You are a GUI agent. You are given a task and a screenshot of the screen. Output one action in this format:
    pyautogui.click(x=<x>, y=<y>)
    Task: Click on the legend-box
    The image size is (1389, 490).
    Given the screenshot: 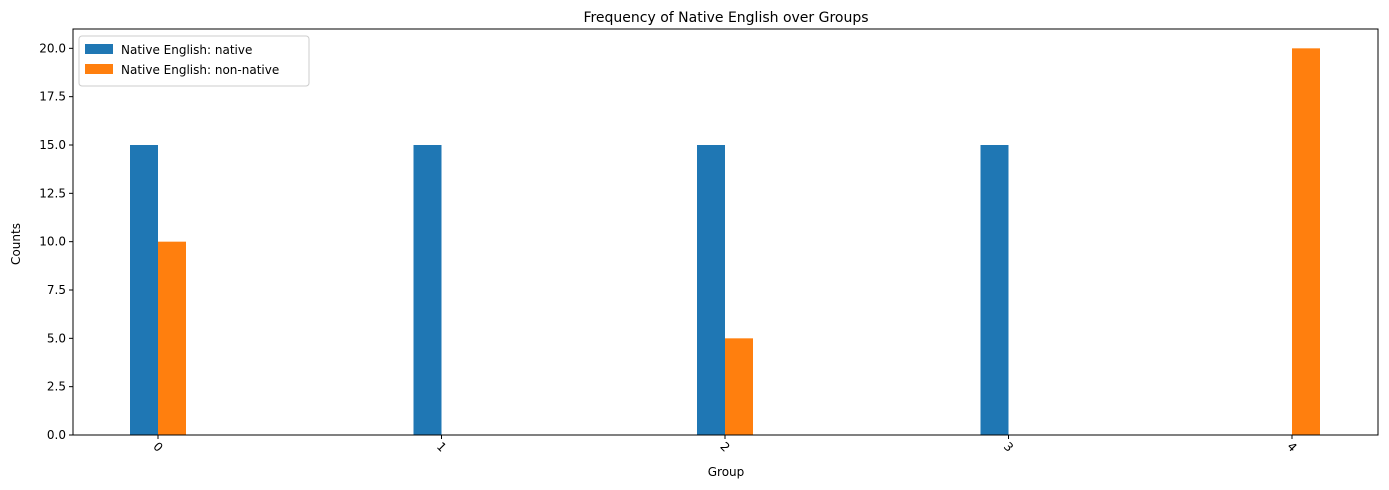 What is the action you would take?
    pyautogui.click(x=194, y=61)
    